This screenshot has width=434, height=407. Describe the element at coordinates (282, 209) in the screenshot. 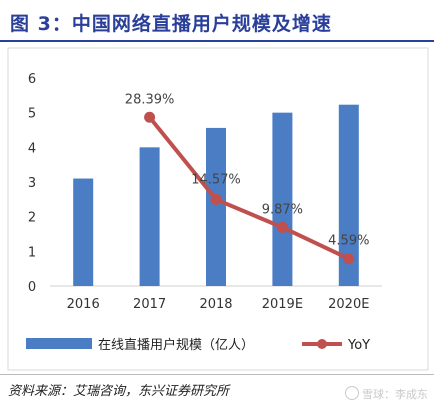

I see `yoy-data-label: 9.87%` at that location.